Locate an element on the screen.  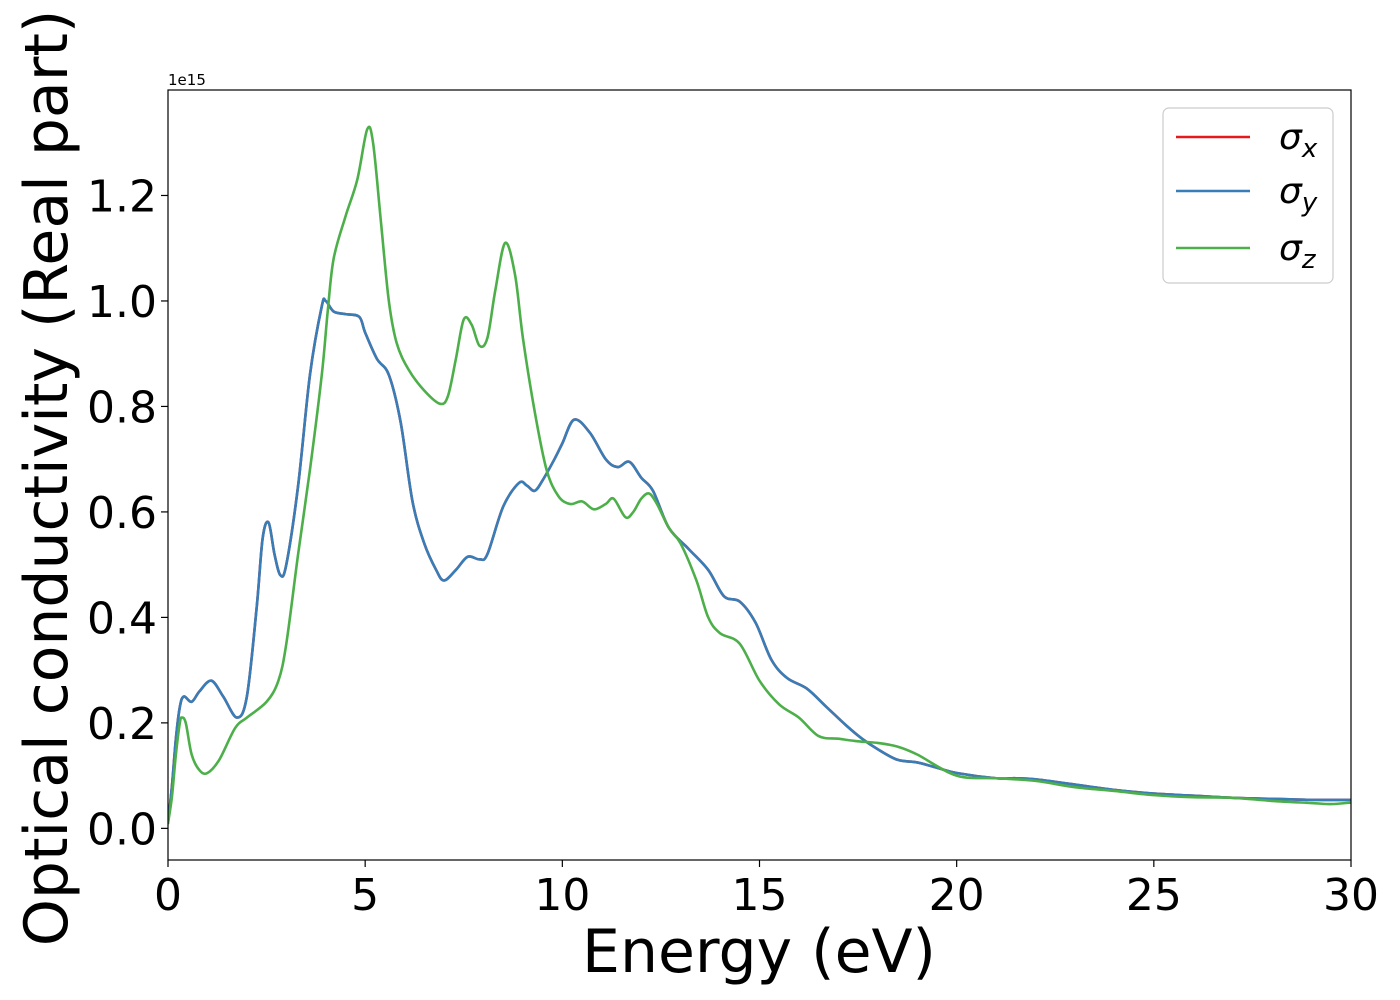
legend-label: σy is located at coordinates (1298, 194).